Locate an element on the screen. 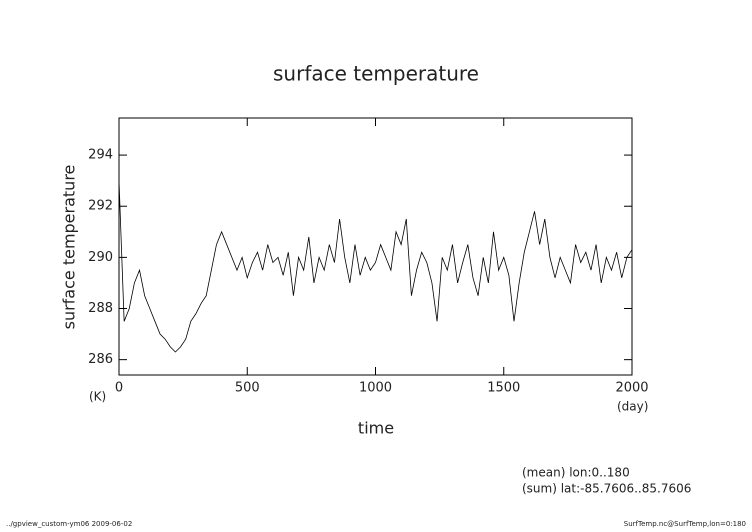  y-axis-label: surface temperature is located at coordinates (69, 247).